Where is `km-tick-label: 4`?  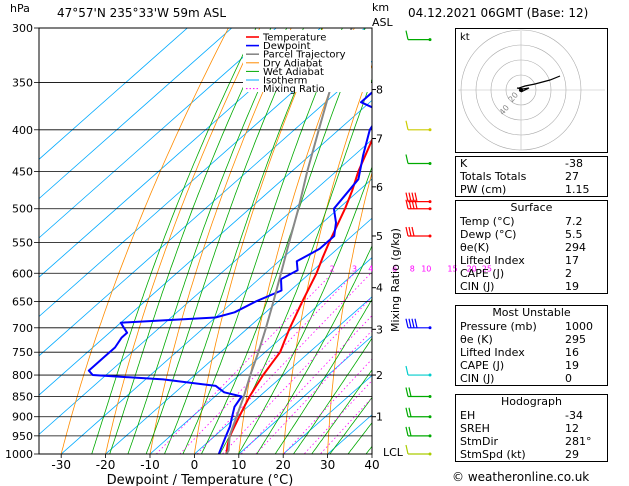 km-tick-label: 4 is located at coordinates (379, 288).